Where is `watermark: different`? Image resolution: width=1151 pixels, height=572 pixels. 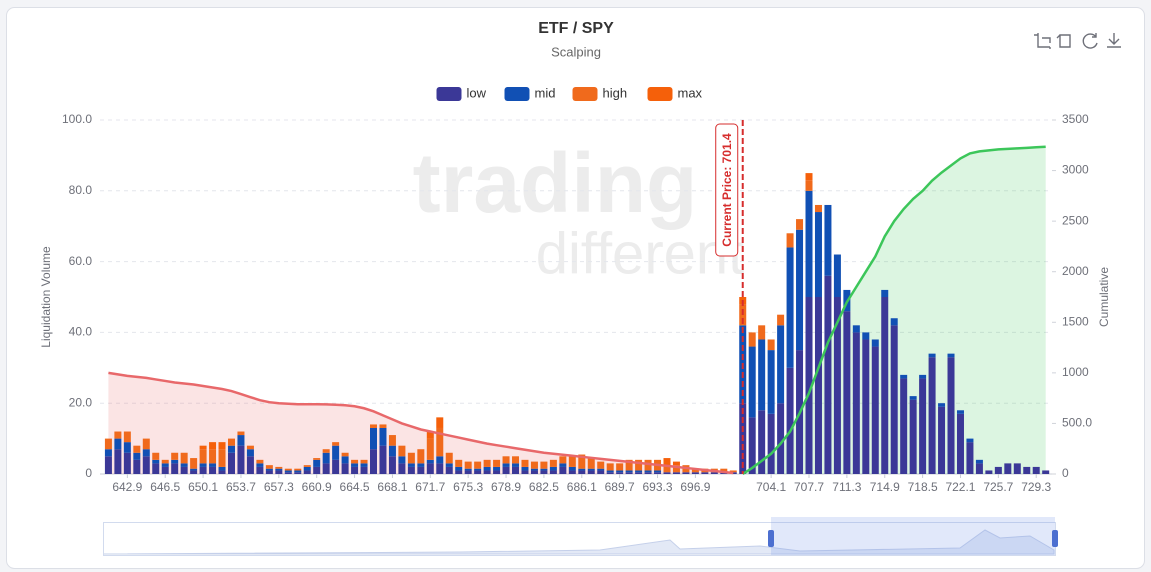
watermark: different is located at coordinates (640, 253).